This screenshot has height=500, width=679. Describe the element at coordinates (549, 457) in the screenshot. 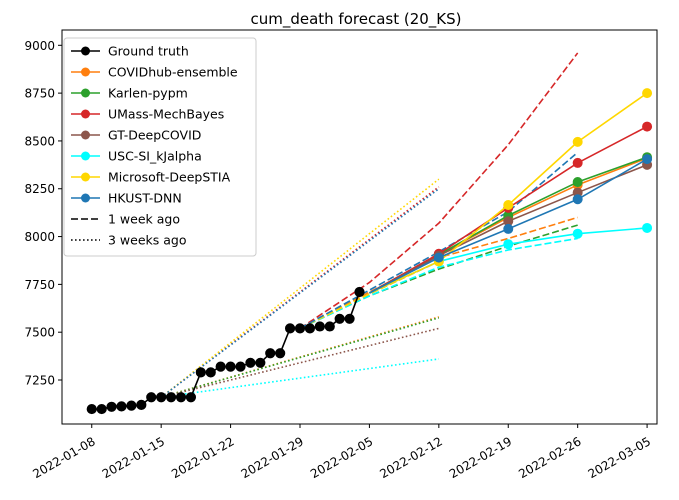

I see `x-tick-label: 2022-02-26` at that location.